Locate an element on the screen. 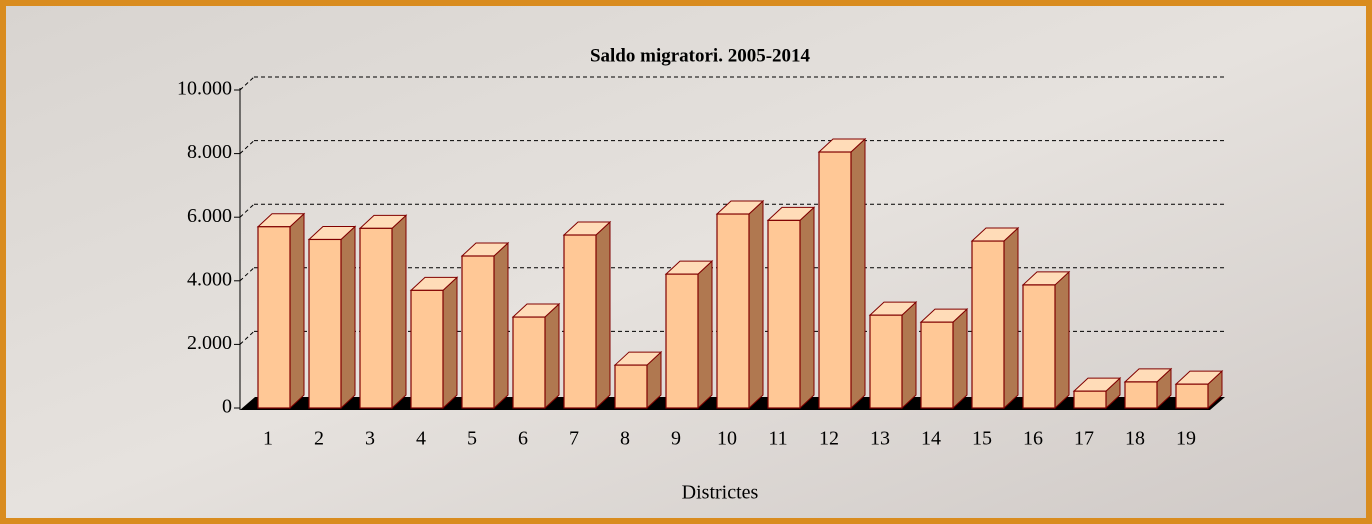 The width and height of the screenshot is (1372, 524). x-tick-label: 16 is located at coordinates (1033, 439).